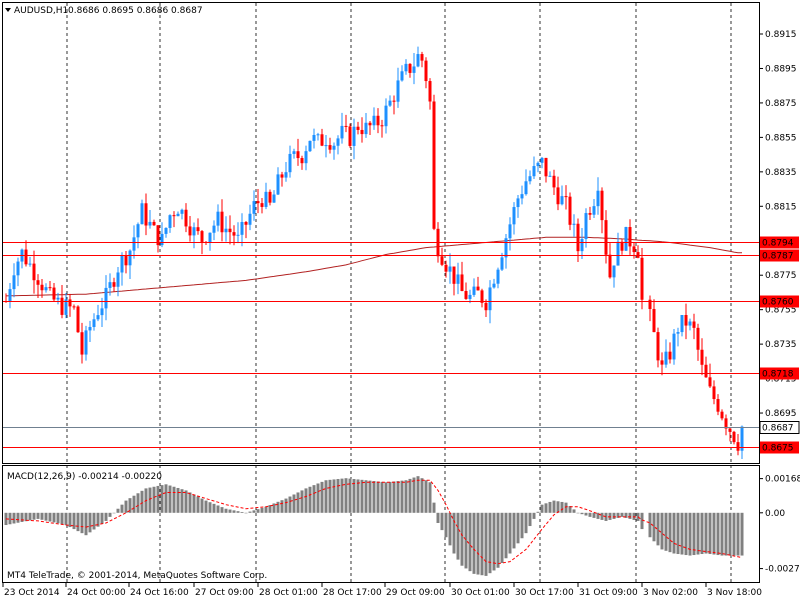 Image resolution: width=800 pixels, height=600 pixels. Describe the element at coordinates (352, 593) in the screenshot. I see `time-tick-label: 28 Oct 17:00` at that location.